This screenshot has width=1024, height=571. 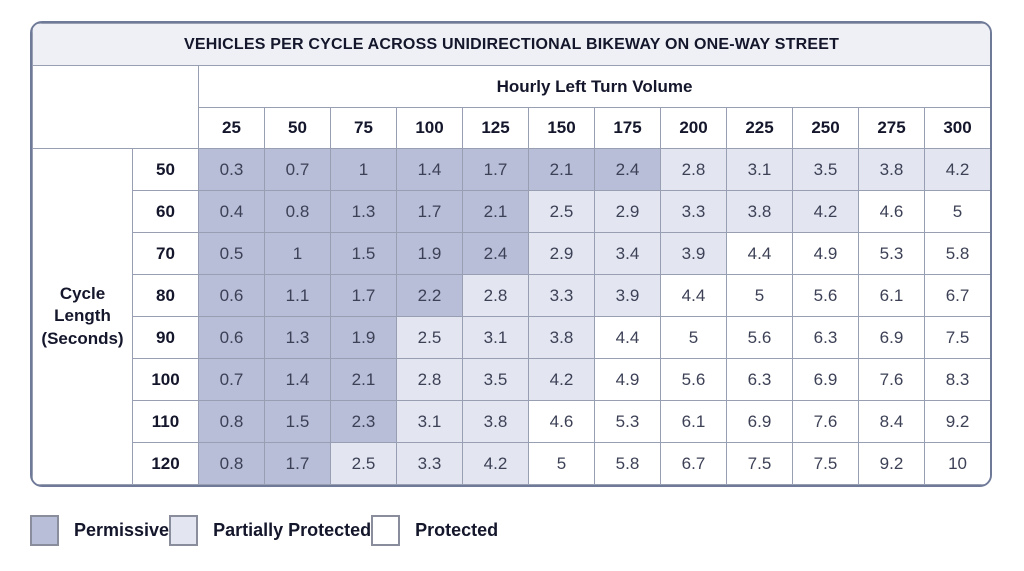 I want to click on corner-cell, so click(x=115, y=107).